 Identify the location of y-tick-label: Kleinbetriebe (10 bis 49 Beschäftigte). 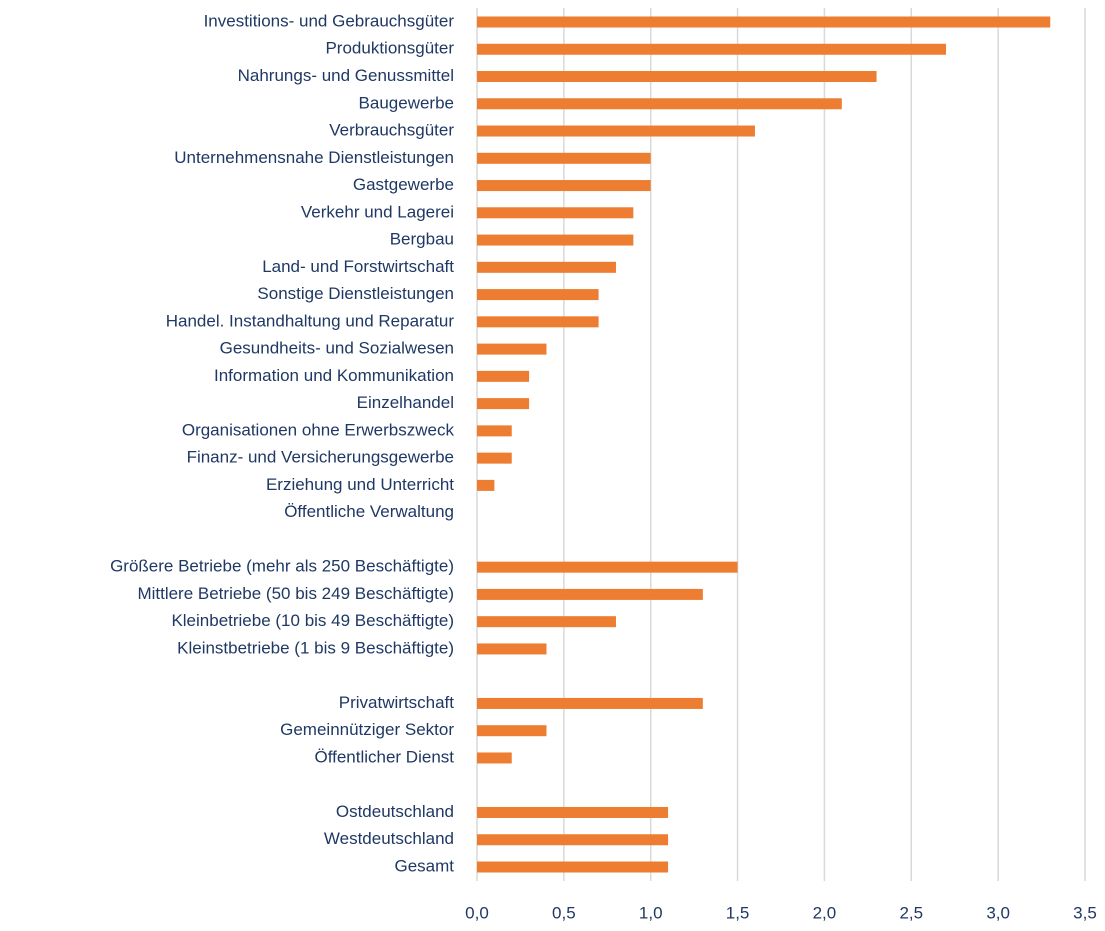
(312, 620).